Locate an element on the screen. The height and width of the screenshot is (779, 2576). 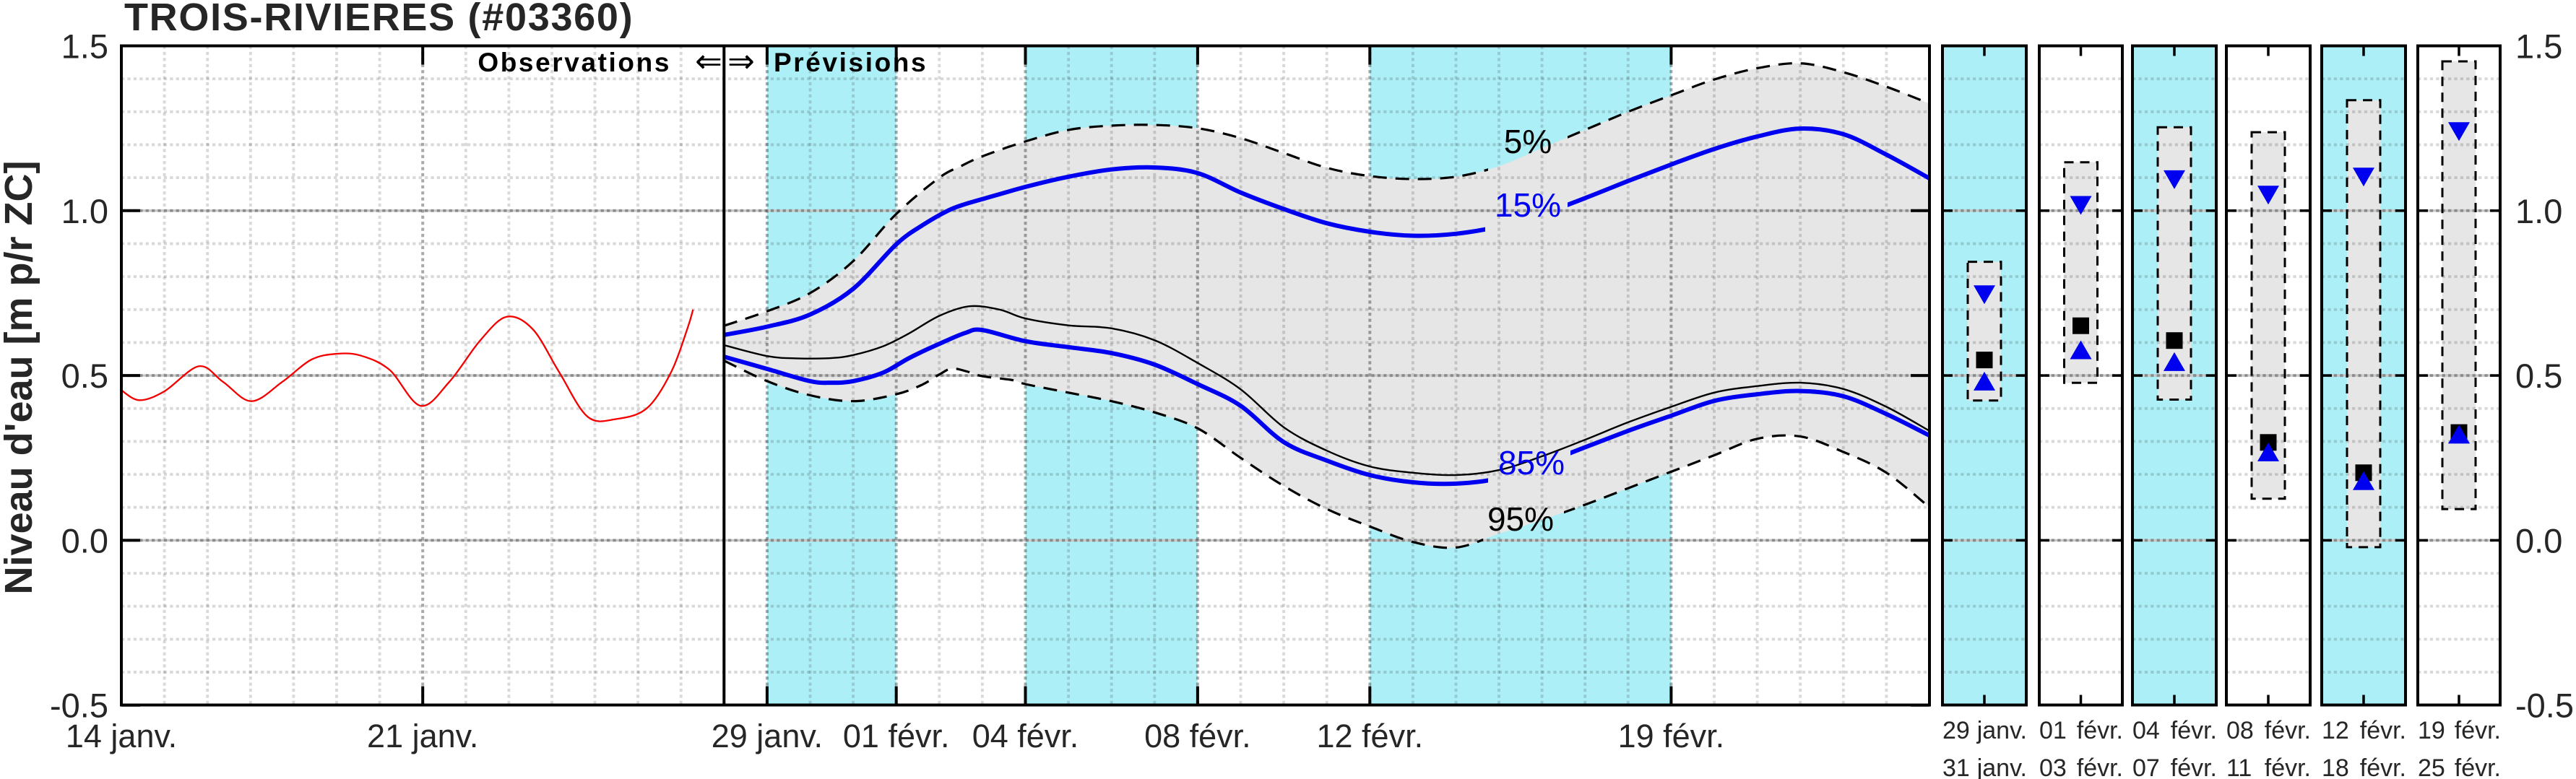
svg-text: 15% is located at coordinates (1528, 205).